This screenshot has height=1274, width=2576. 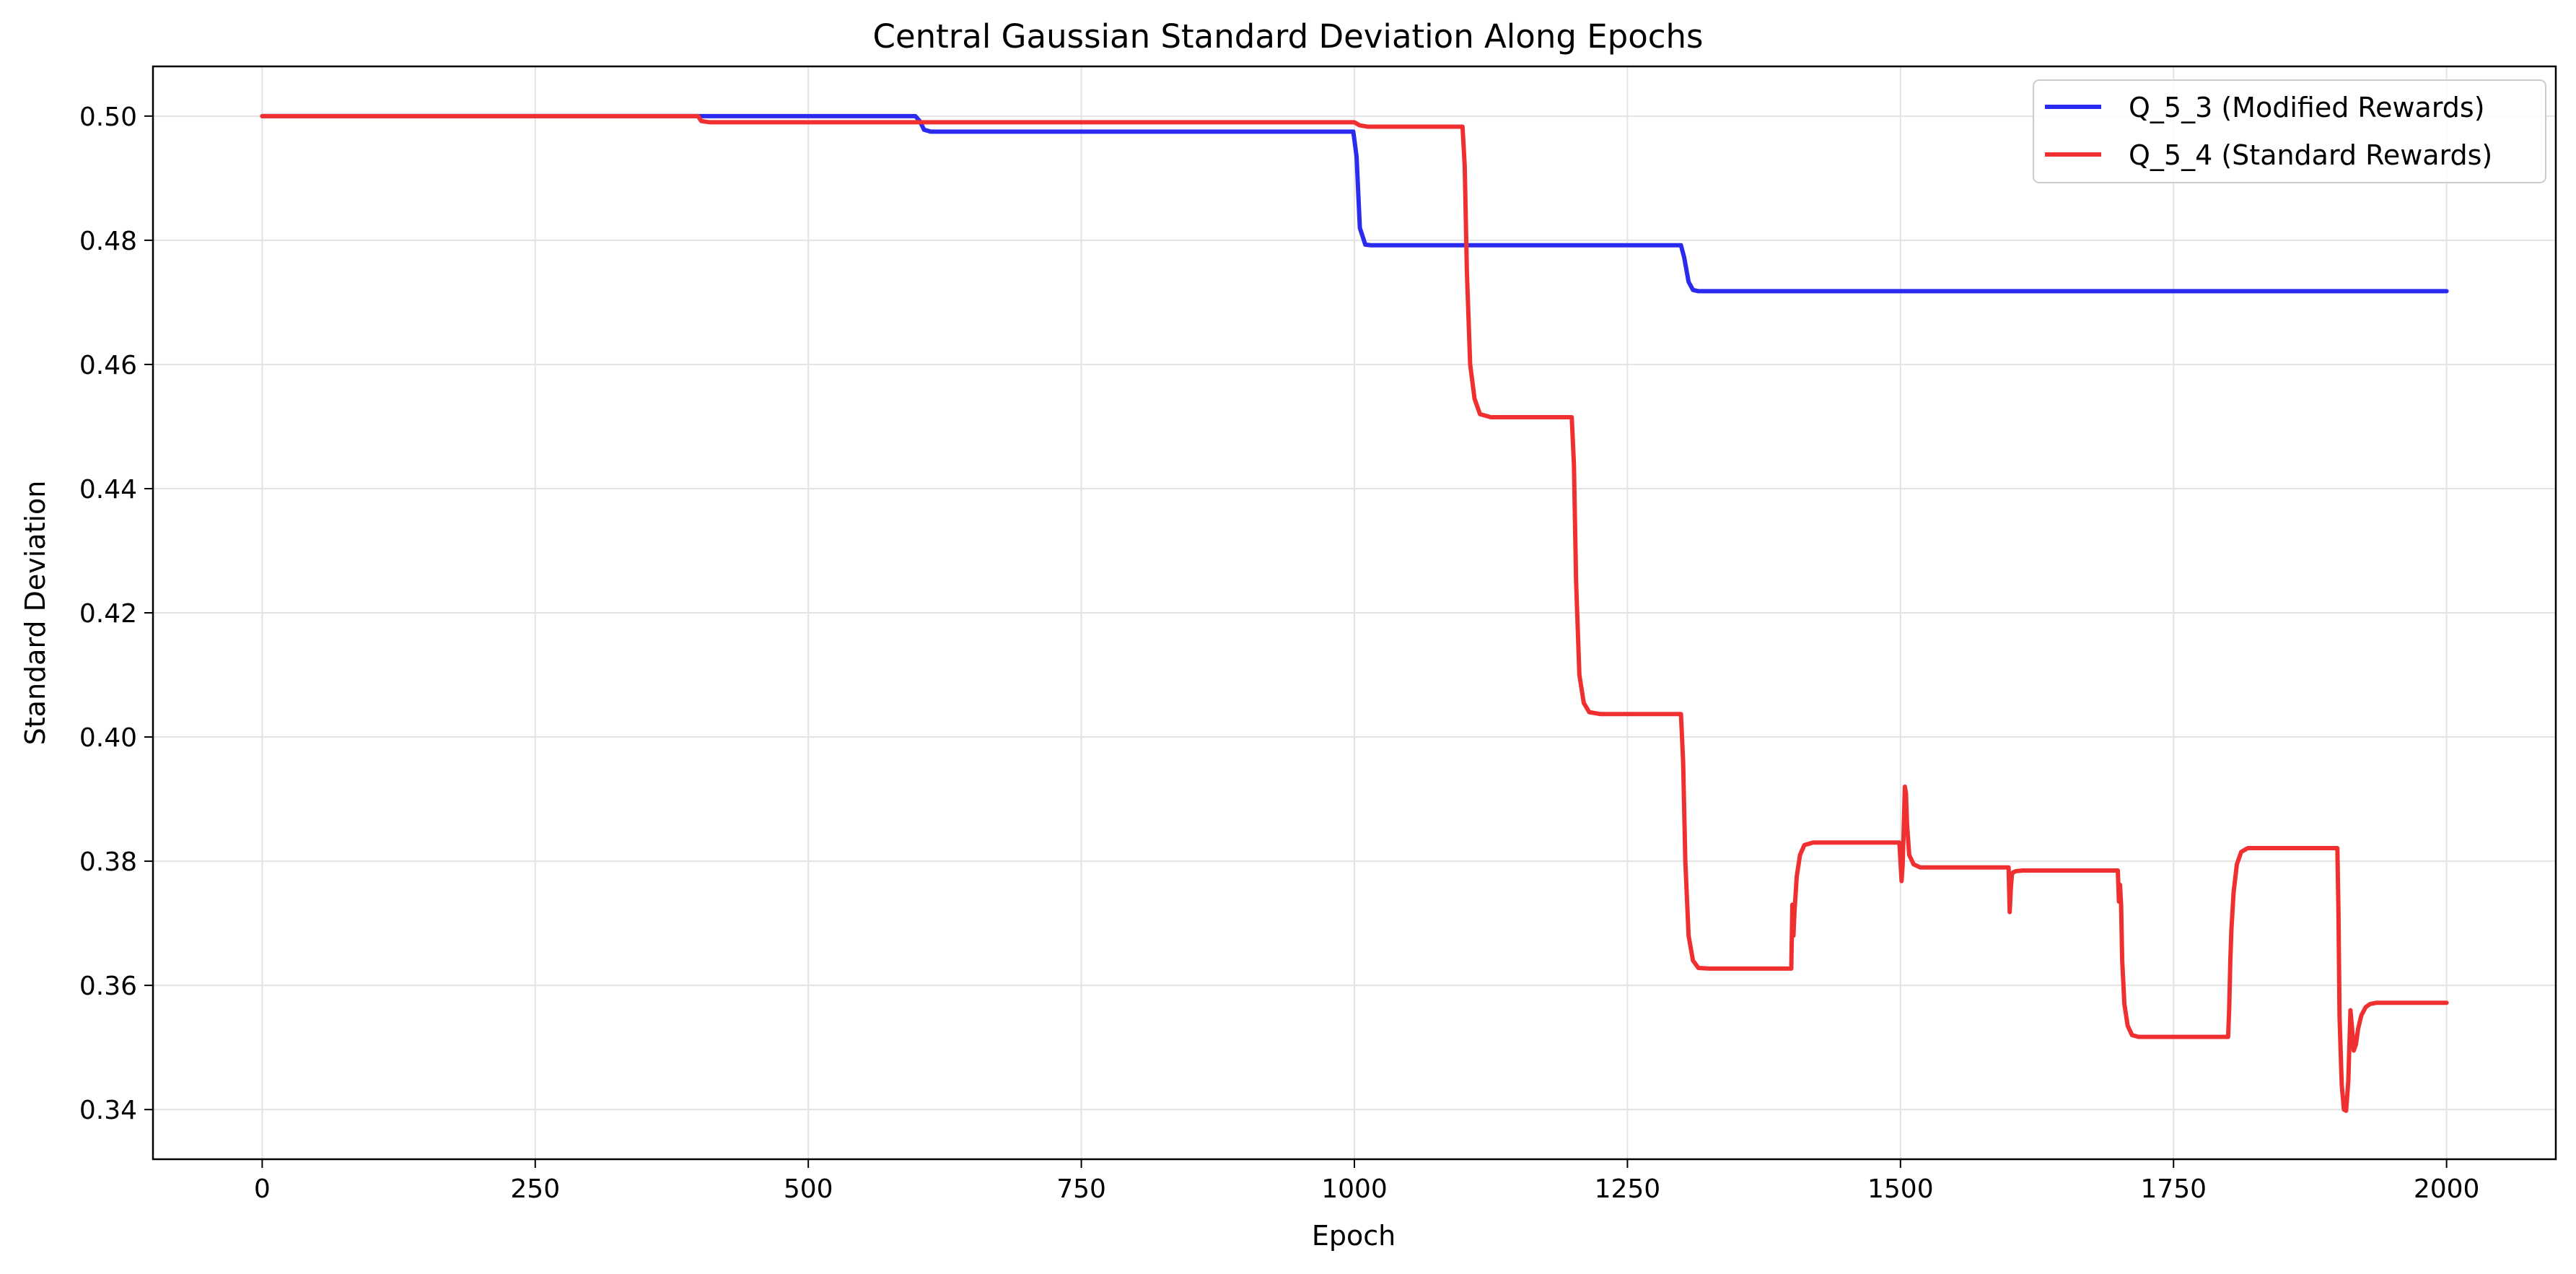 What do you see at coordinates (2447, 1189) in the screenshot?
I see `x-tick-label: 2000` at bounding box center [2447, 1189].